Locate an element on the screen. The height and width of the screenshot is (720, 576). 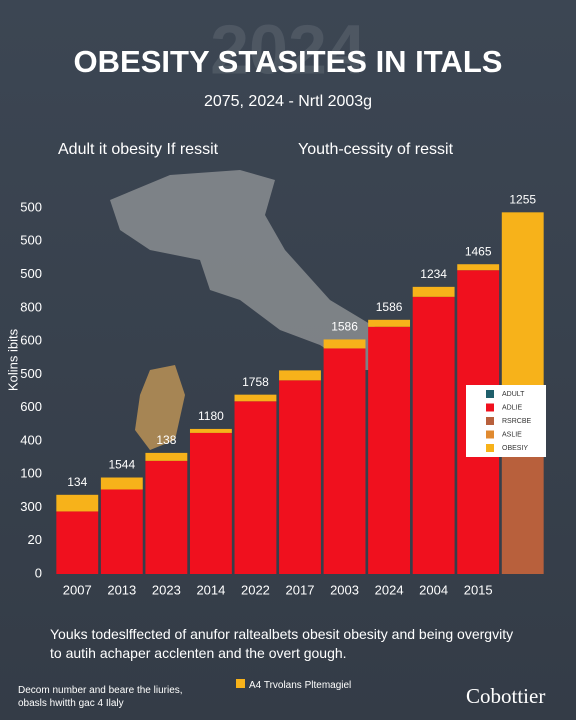
bar-label: 1180 is located at coordinates (211, 416).